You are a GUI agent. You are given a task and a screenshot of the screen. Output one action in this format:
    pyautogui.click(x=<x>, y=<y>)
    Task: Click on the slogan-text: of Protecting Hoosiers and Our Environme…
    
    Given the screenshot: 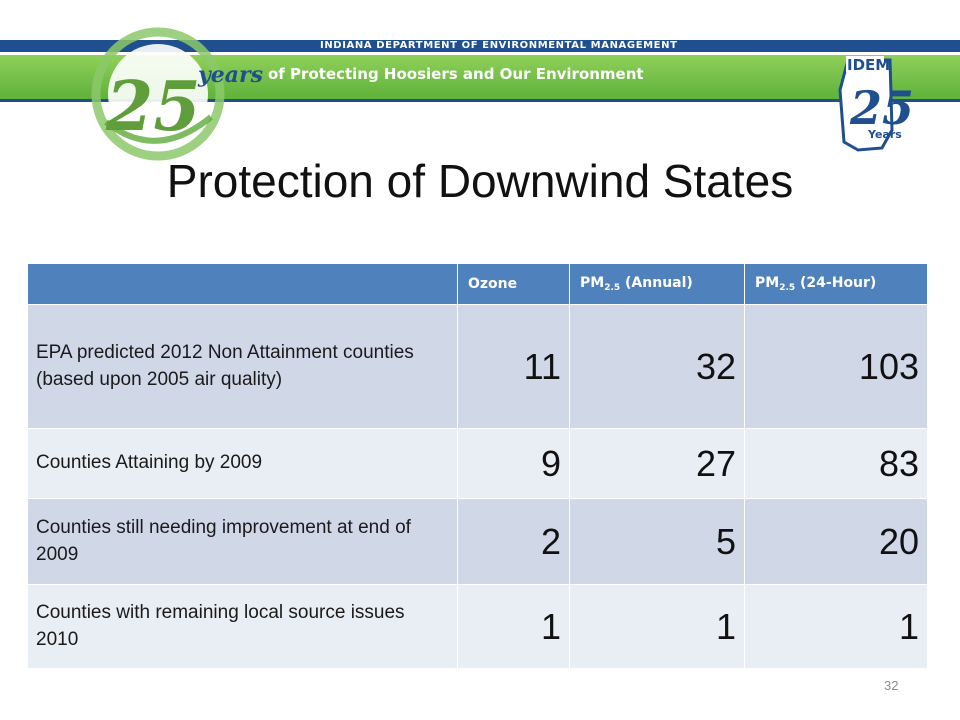 What is the action you would take?
    pyautogui.click(x=456, y=74)
    